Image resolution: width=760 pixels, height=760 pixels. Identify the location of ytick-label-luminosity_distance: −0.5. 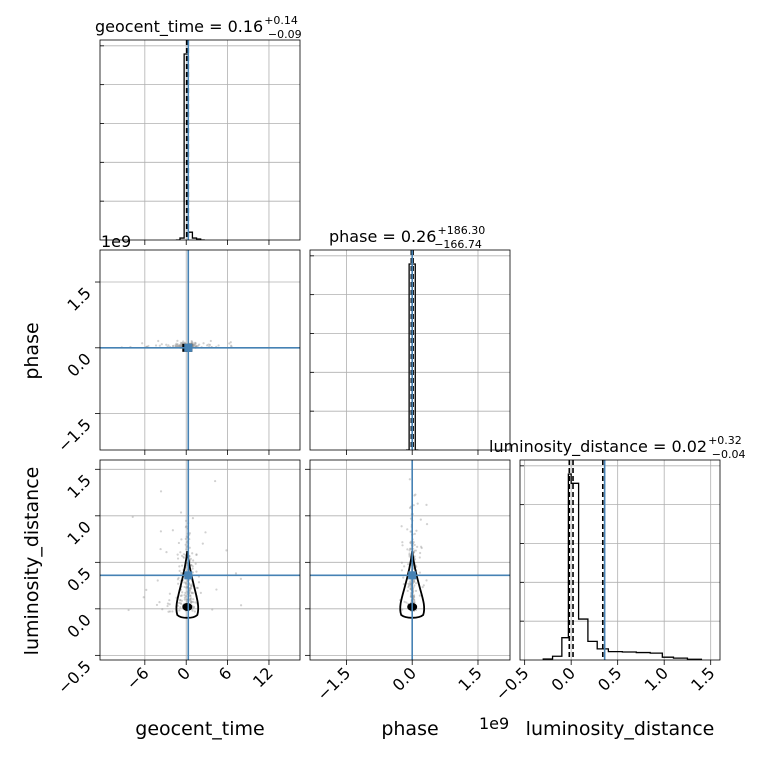
(74, 677).